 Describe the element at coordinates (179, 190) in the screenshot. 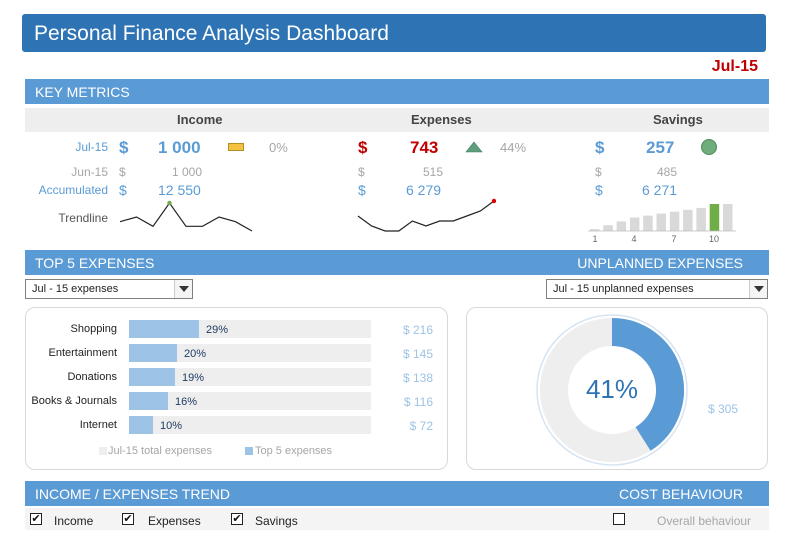

I see `income-accumulated-value: 12 550` at that location.